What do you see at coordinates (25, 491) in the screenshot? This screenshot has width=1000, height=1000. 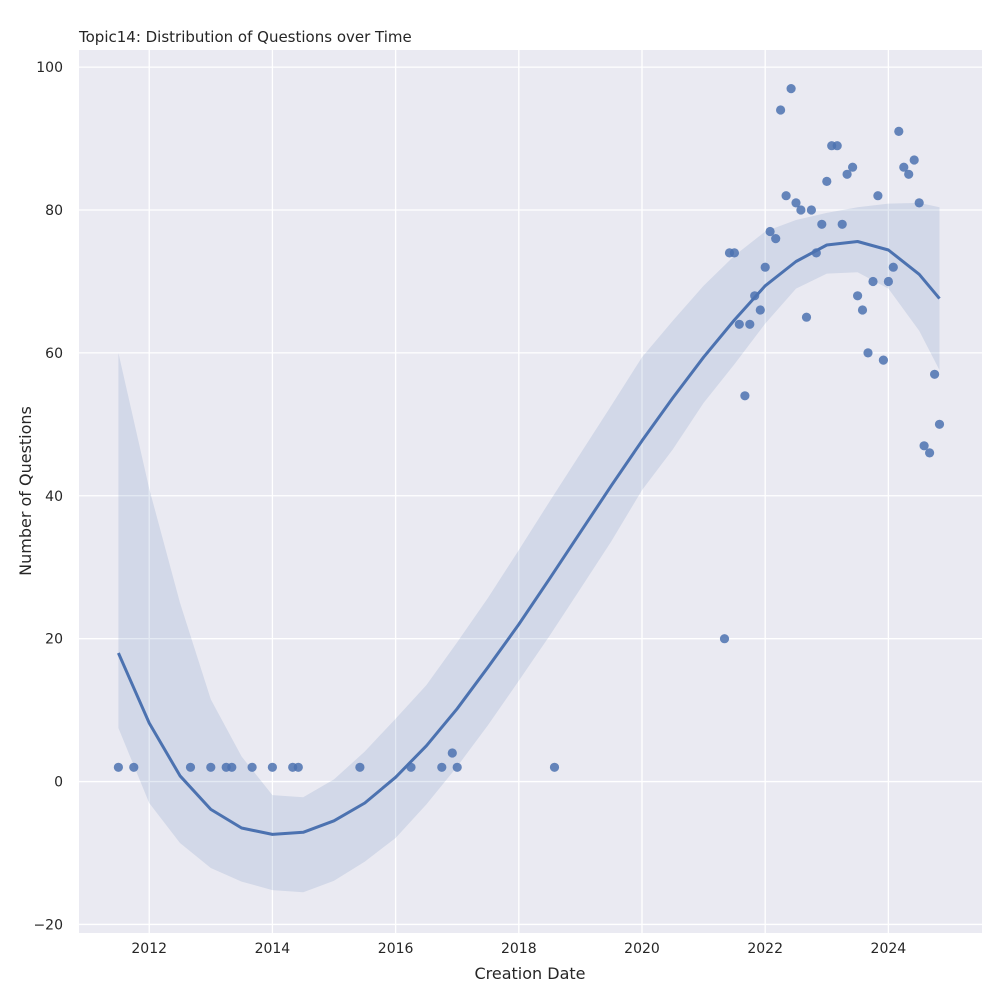 I see `y-axis-label: Number of Questions` at bounding box center [25, 491].